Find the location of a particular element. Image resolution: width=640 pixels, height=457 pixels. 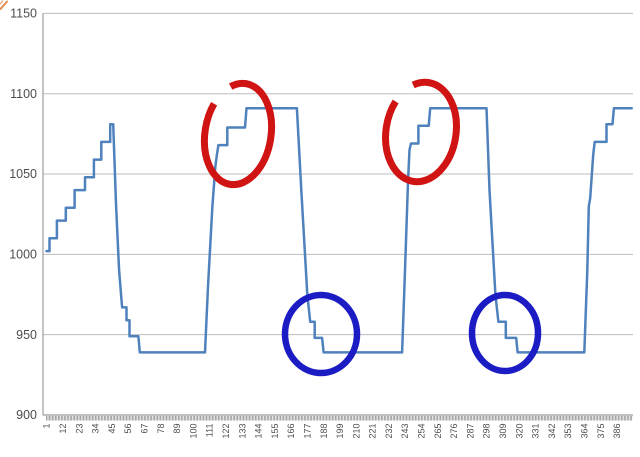

y-axis-tick-label: 950 is located at coordinates (26, 335).